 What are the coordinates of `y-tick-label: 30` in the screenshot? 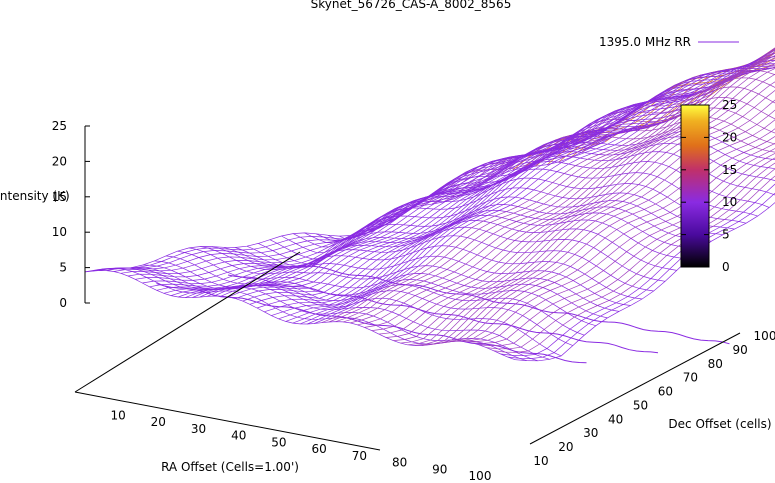 It's located at (590, 433).